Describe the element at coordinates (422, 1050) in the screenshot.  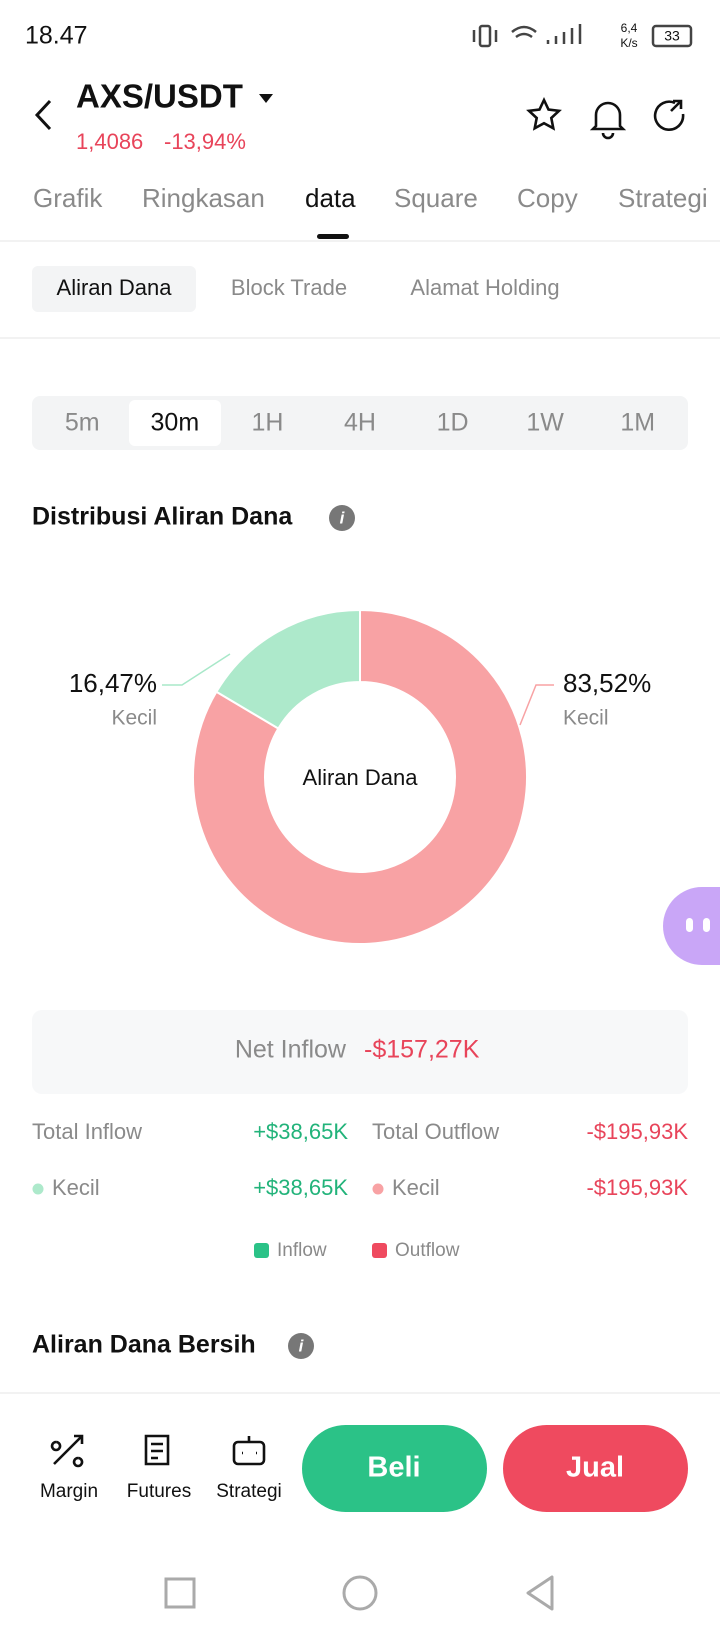
I see `net-inflow-value: -$157,27K` at that location.